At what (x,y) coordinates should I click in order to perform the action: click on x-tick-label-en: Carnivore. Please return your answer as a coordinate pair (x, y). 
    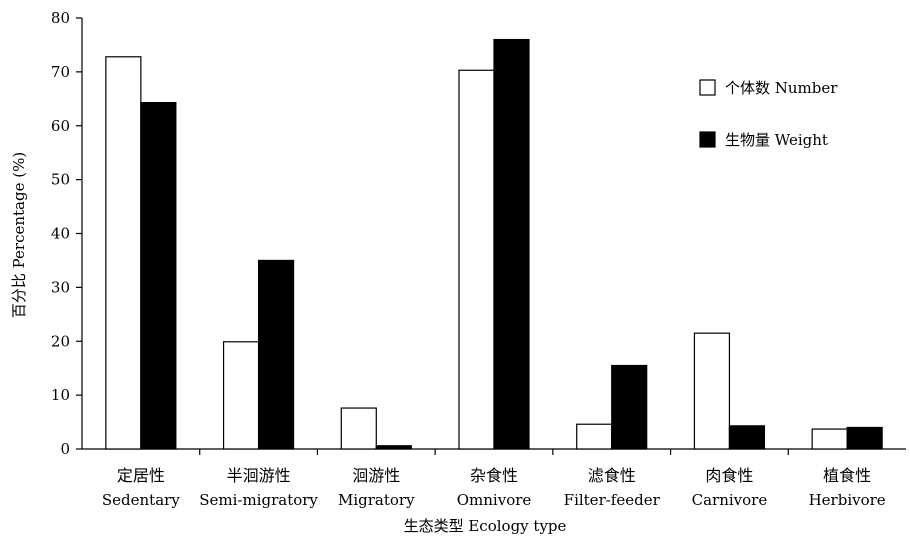
    Looking at the image, I should click on (730, 500).